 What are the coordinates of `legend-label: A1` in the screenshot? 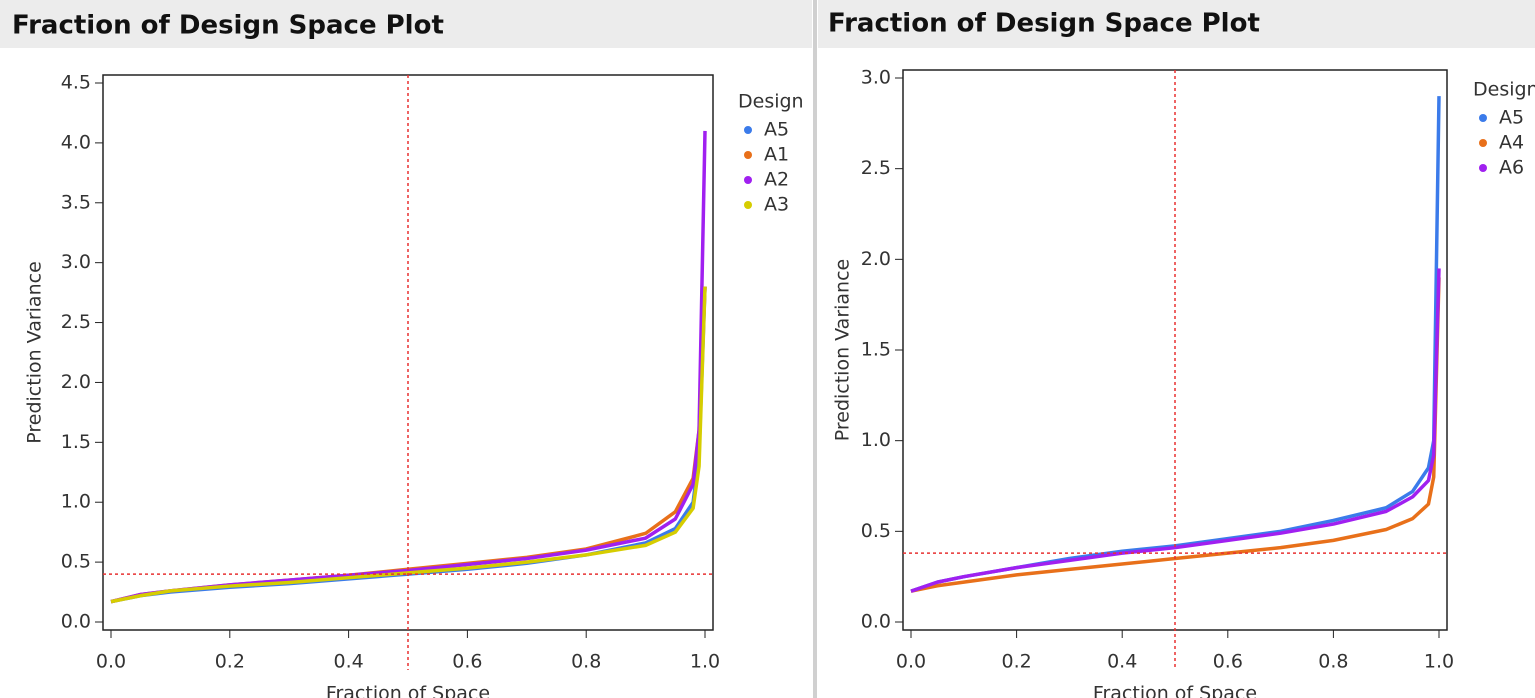 It's located at (776, 155).